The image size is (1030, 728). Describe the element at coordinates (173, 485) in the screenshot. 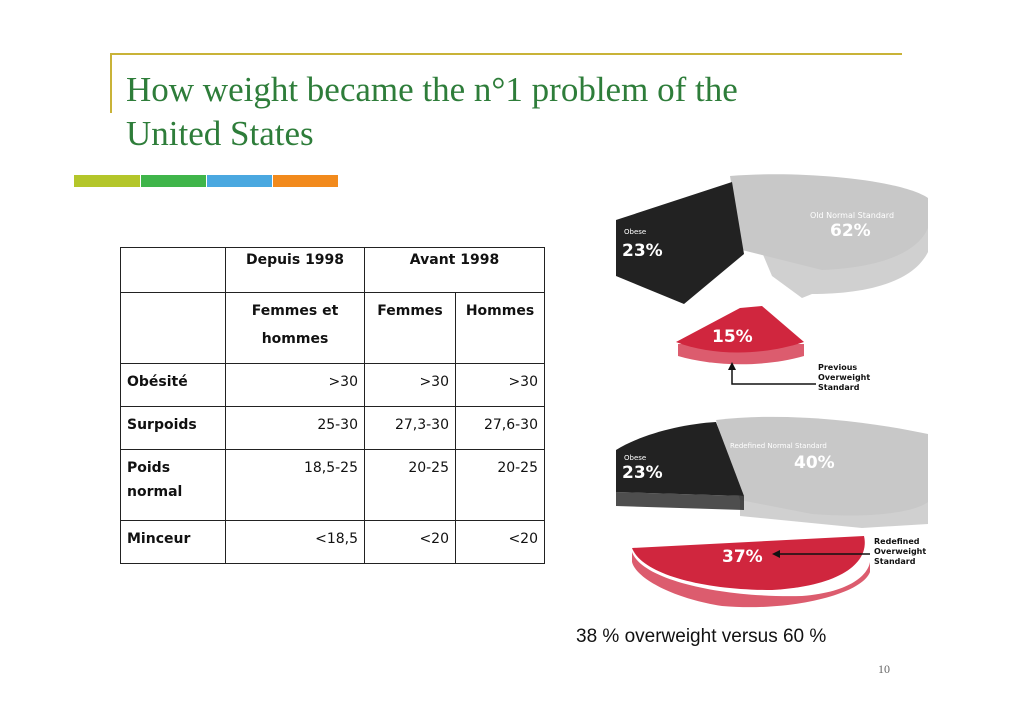

I see `row-label: Poids normal` at that location.